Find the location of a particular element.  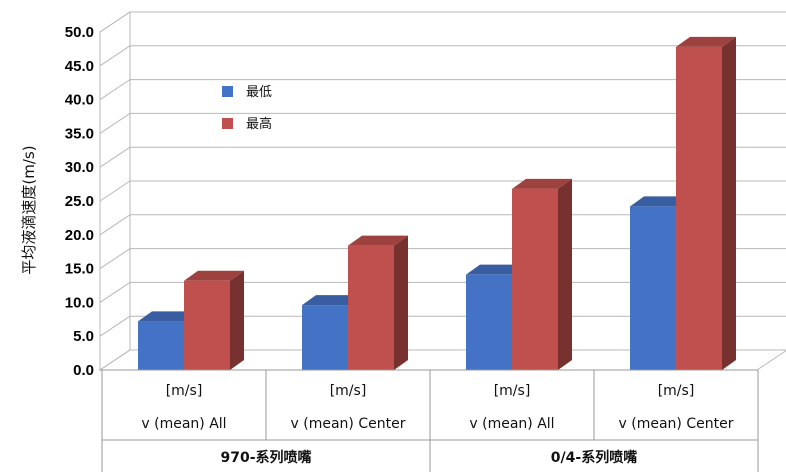

legend-label: 最低 is located at coordinates (259, 92).